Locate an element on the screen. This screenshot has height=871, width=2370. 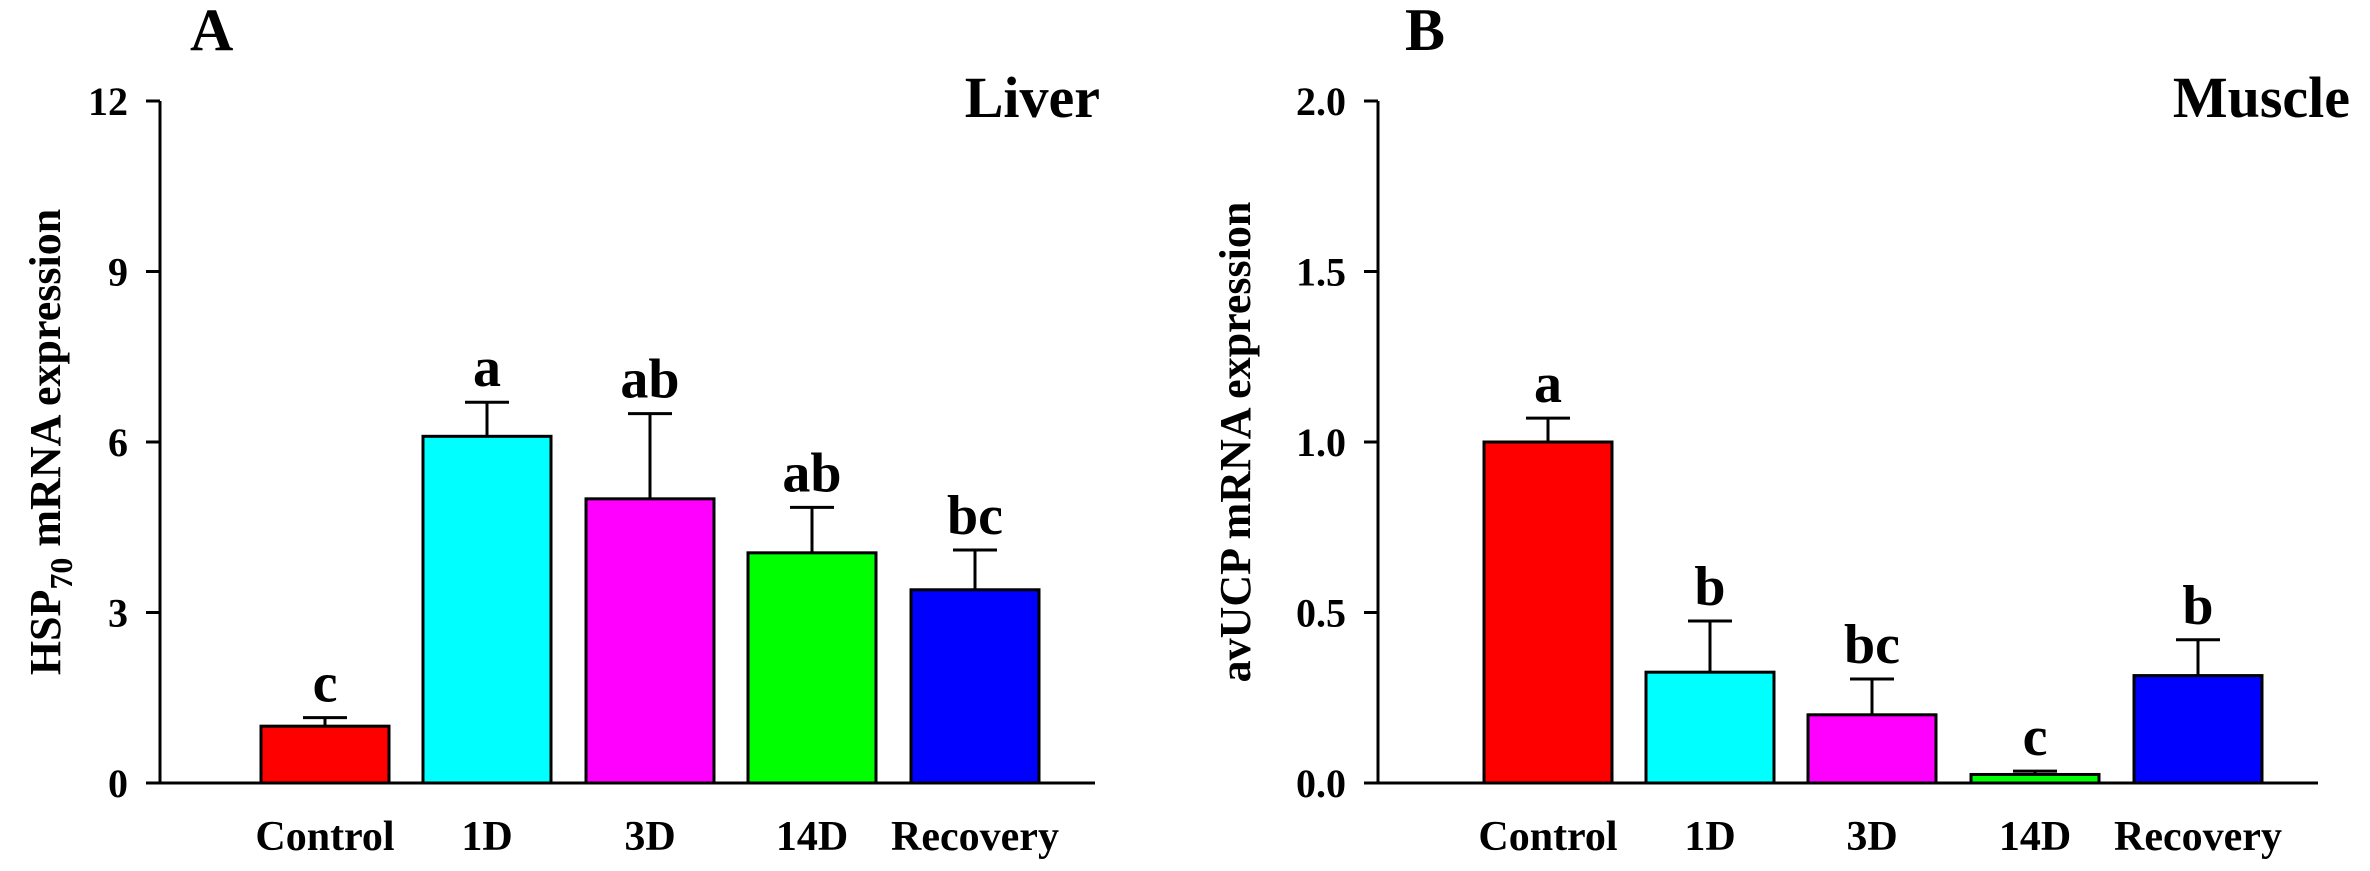
y-tick-label: 2.0 is located at coordinates (1321, 101).